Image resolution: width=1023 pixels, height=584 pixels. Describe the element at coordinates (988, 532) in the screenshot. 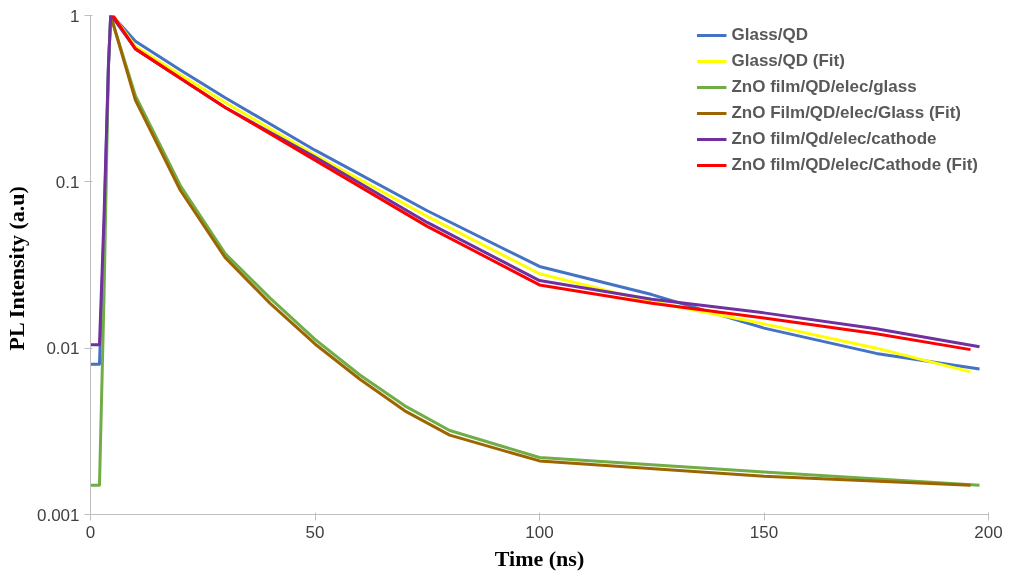

I see `x-tick-label: 200` at that location.